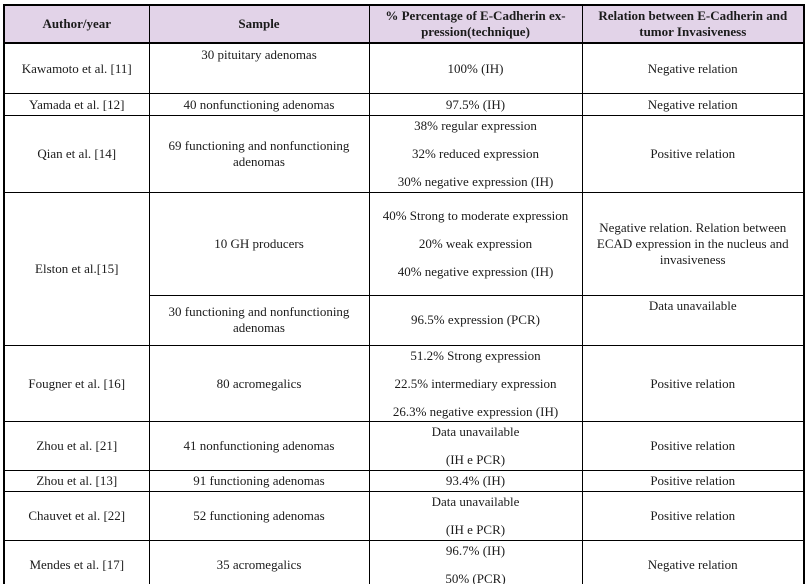  I want to click on table-cell: 41 nonfunctioning adenomas, so click(259, 446).